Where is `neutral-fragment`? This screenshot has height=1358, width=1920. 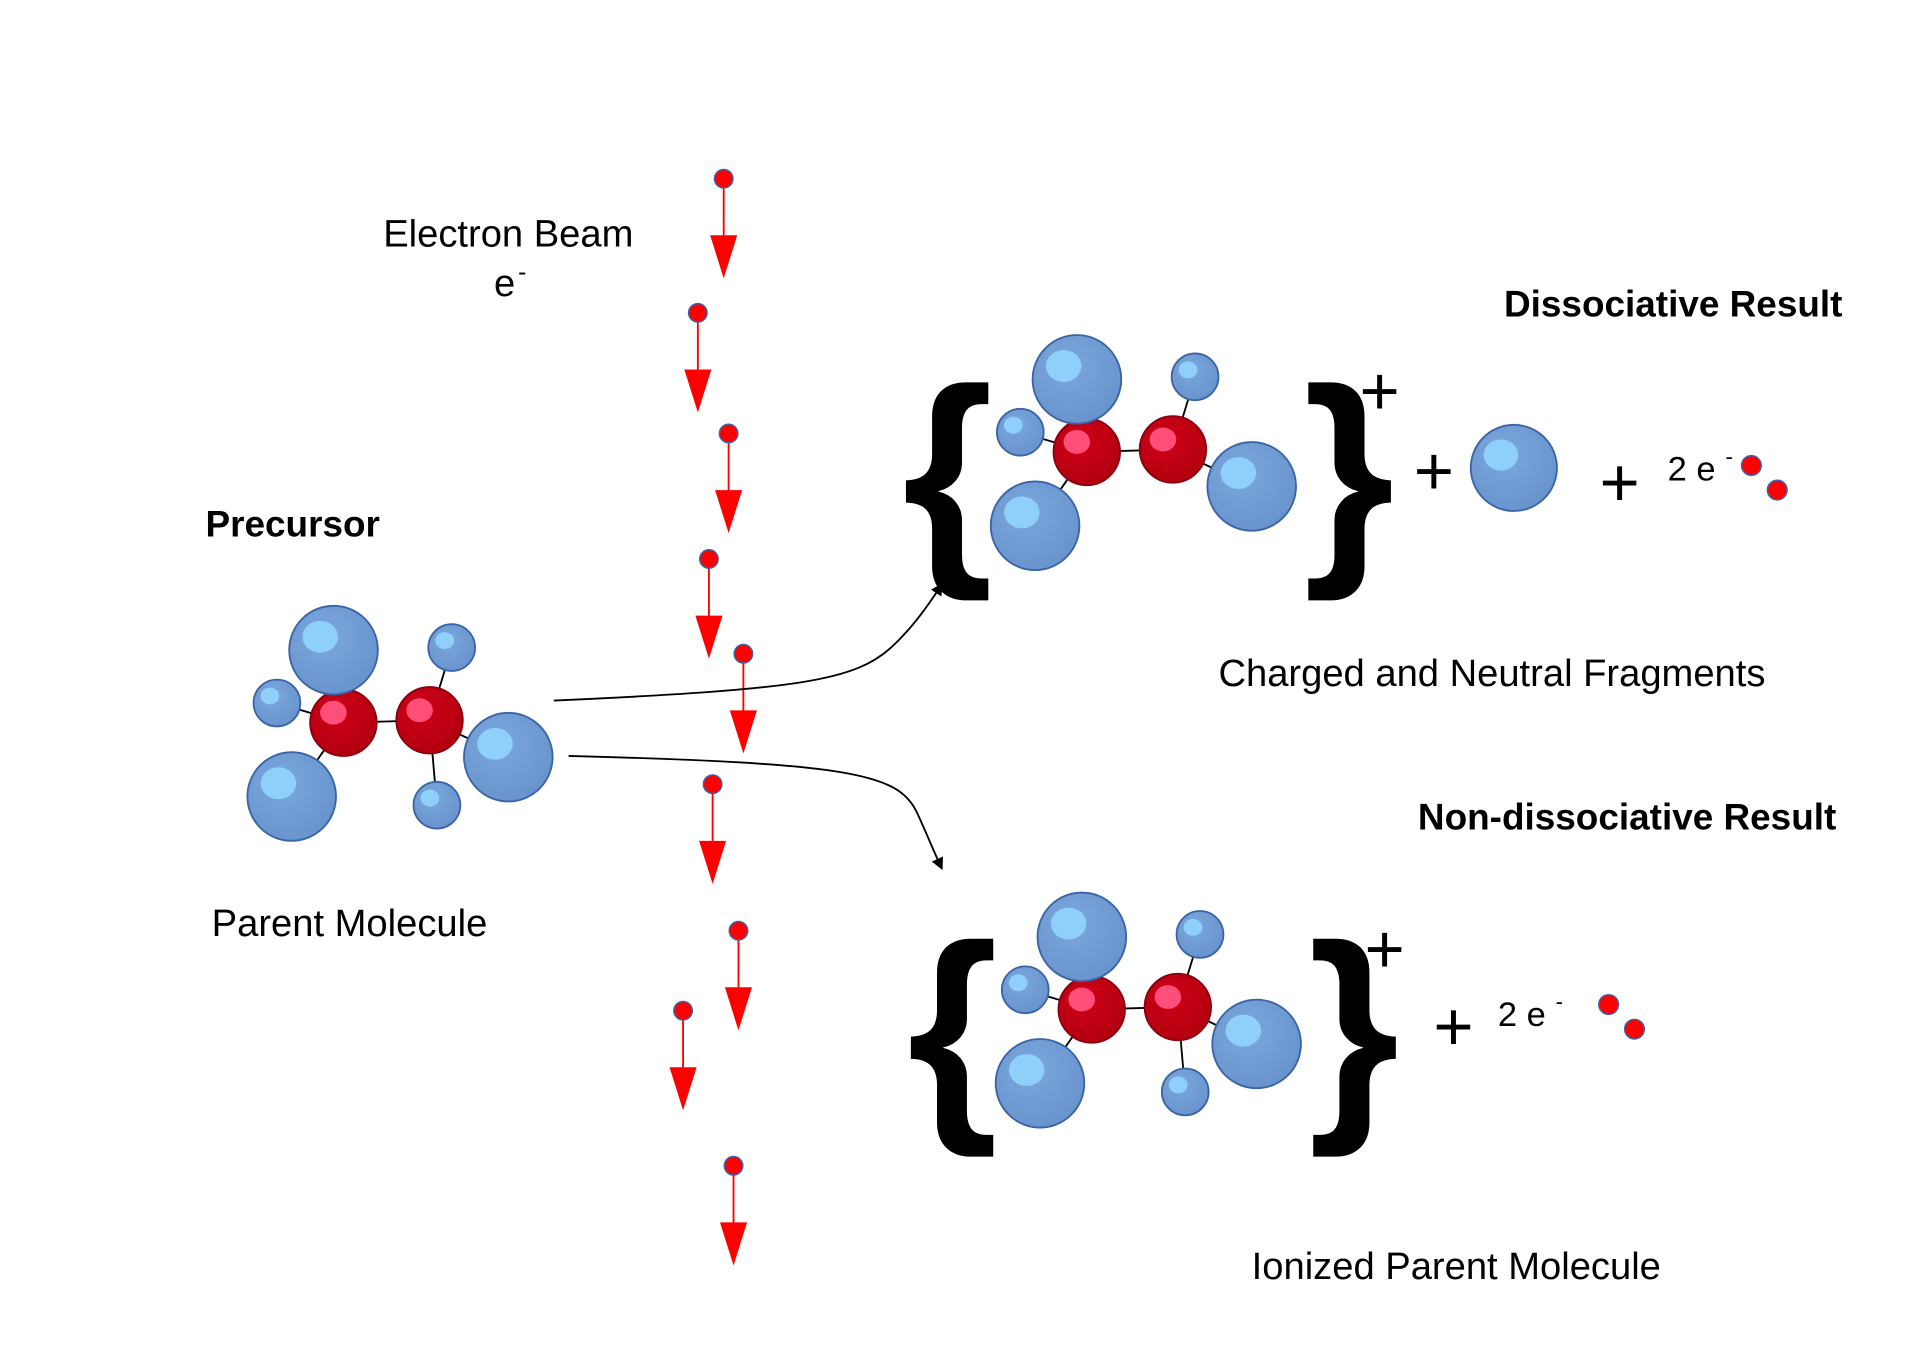
neutral-fragment is located at coordinates (1513, 467).